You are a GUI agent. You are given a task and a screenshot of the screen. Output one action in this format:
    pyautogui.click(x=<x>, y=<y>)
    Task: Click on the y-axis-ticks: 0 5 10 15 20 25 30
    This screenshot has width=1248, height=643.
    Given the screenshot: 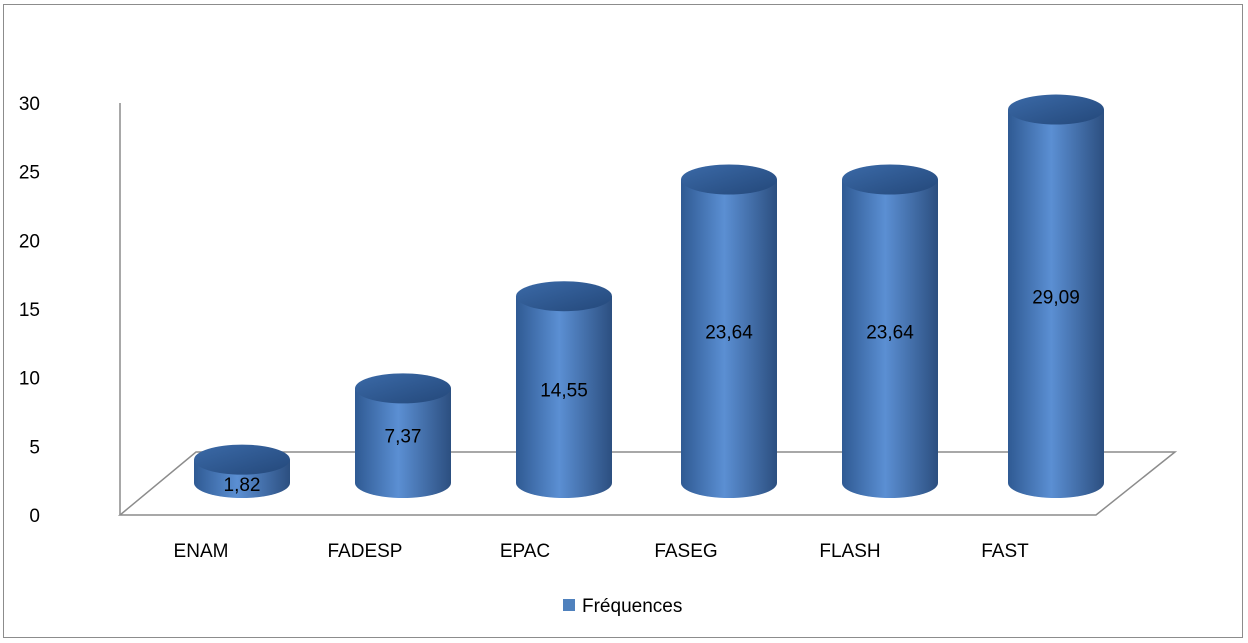 What is the action you would take?
    pyautogui.click(x=29, y=310)
    